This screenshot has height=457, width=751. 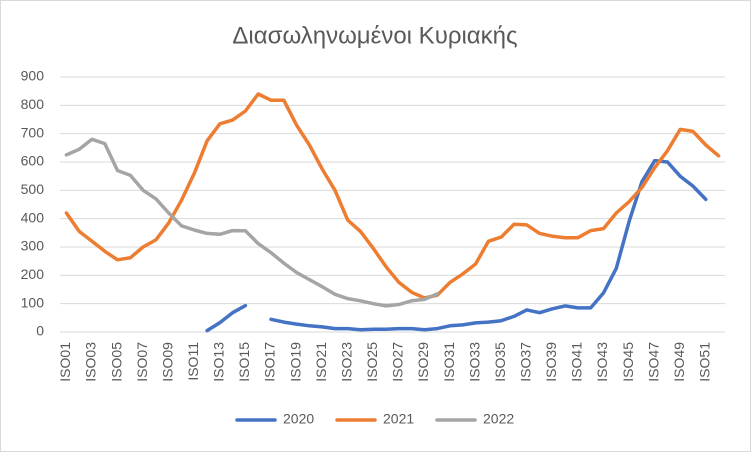 What do you see at coordinates (33, 189) in the screenshot?
I see `y-tick-label: 500` at bounding box center [33, 189].